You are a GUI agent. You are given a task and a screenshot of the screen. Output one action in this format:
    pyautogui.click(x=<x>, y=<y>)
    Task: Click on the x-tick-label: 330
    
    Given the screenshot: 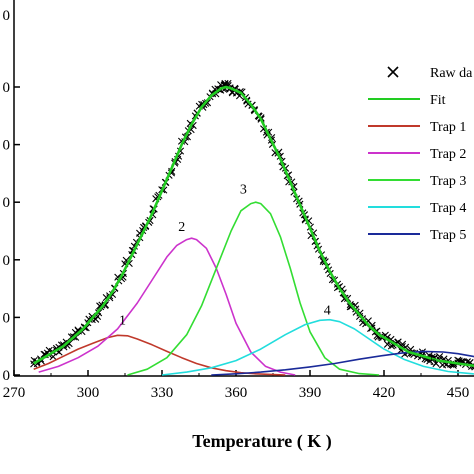 What is the action you would take?
    pyautogui.click(x=162, y=393)
    